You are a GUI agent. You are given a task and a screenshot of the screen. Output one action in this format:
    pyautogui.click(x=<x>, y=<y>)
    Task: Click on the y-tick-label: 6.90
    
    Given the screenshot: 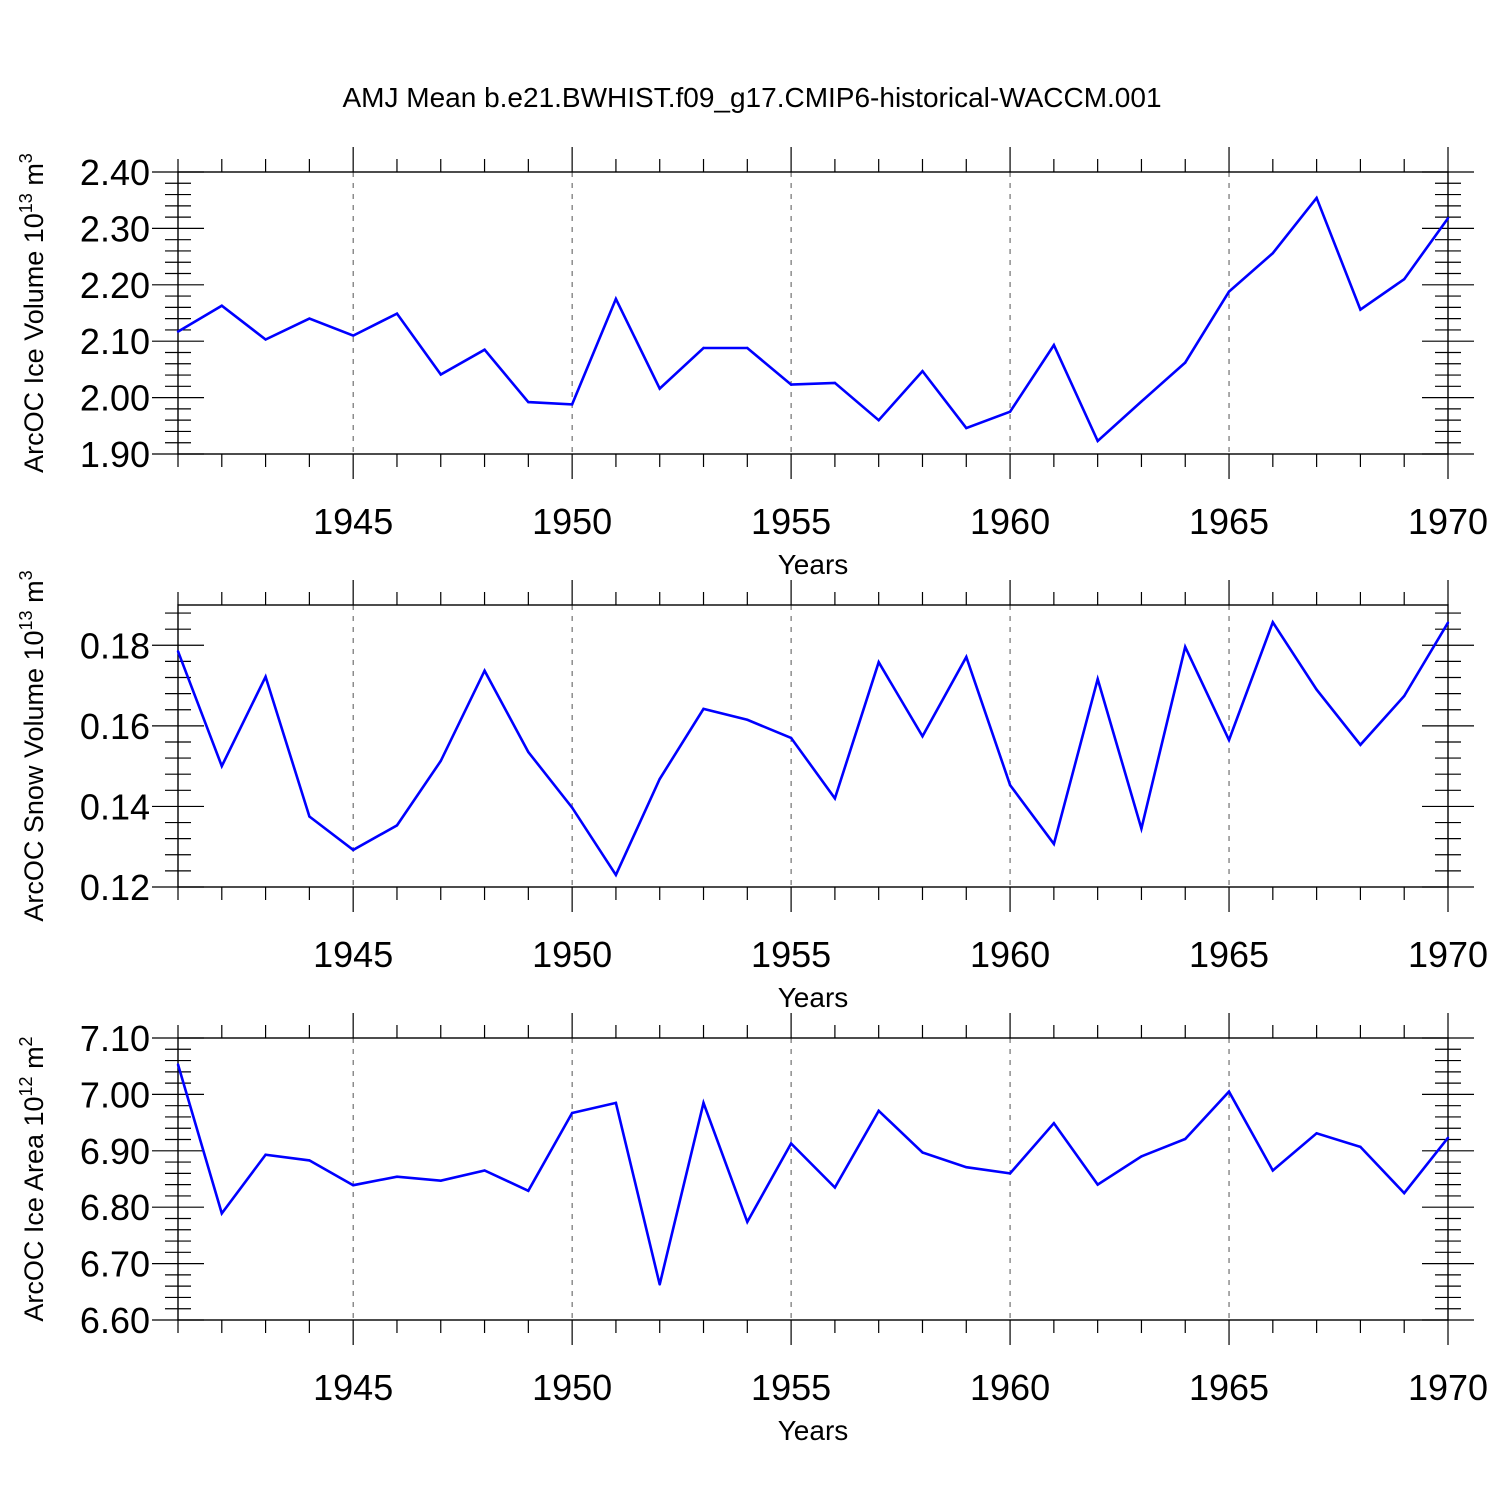 What is the action you would take?
    pyautogui.click(x=115, y=1151)
    